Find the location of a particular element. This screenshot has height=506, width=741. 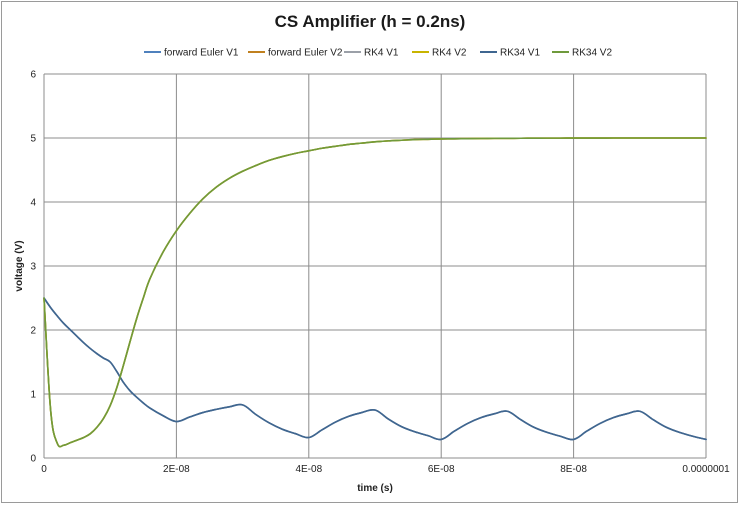

legend-entry: RK4 V2 is located at coordinates (449, 53).